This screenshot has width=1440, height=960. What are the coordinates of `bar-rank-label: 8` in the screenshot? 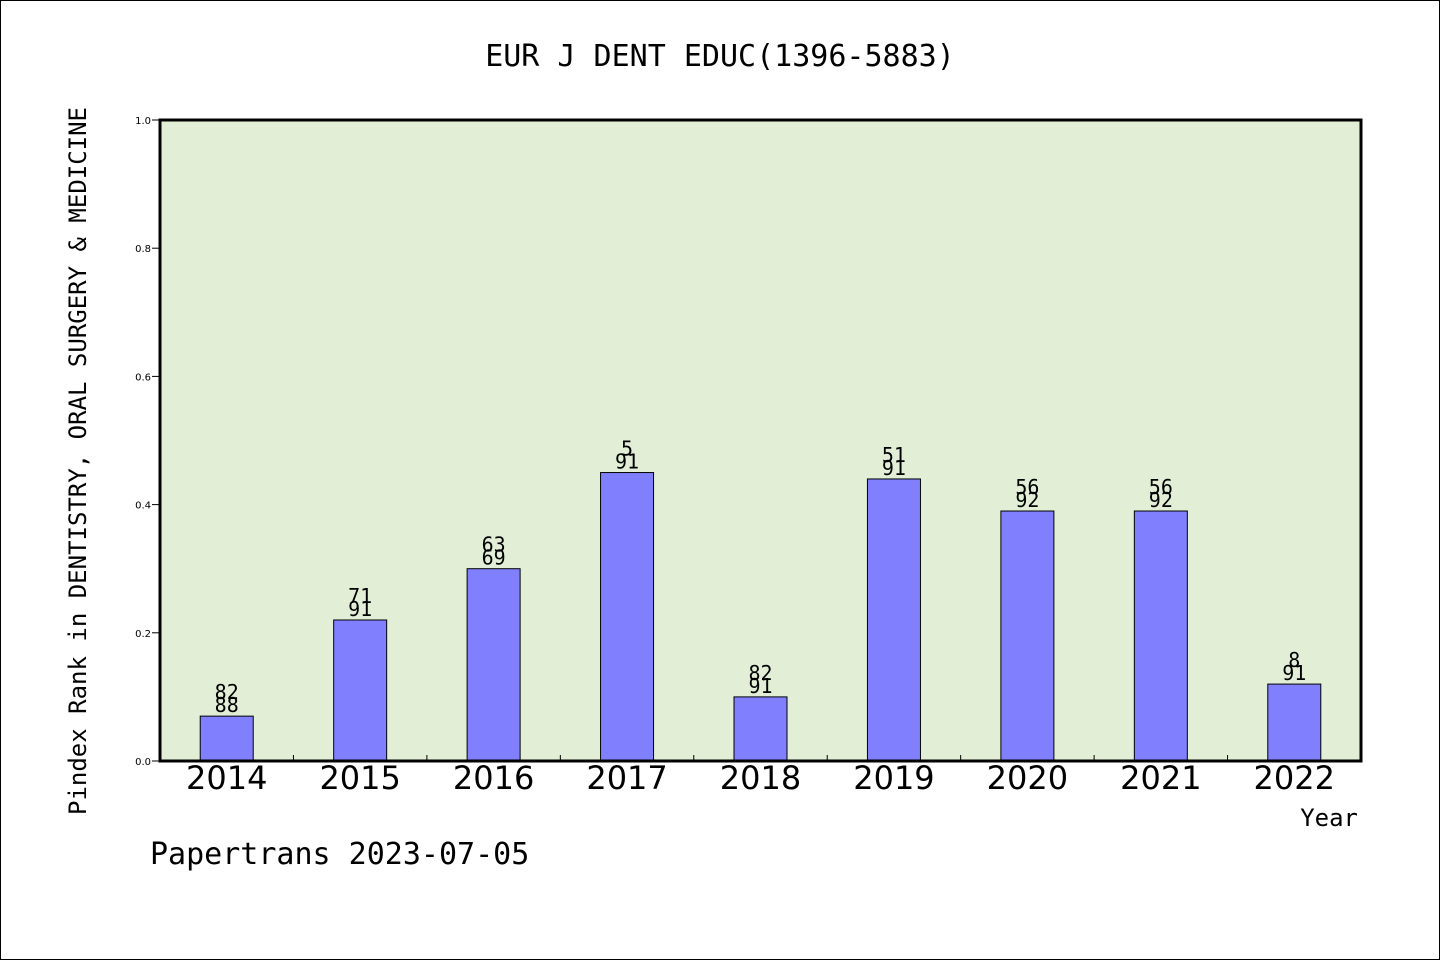 It's located at (1294, 660).